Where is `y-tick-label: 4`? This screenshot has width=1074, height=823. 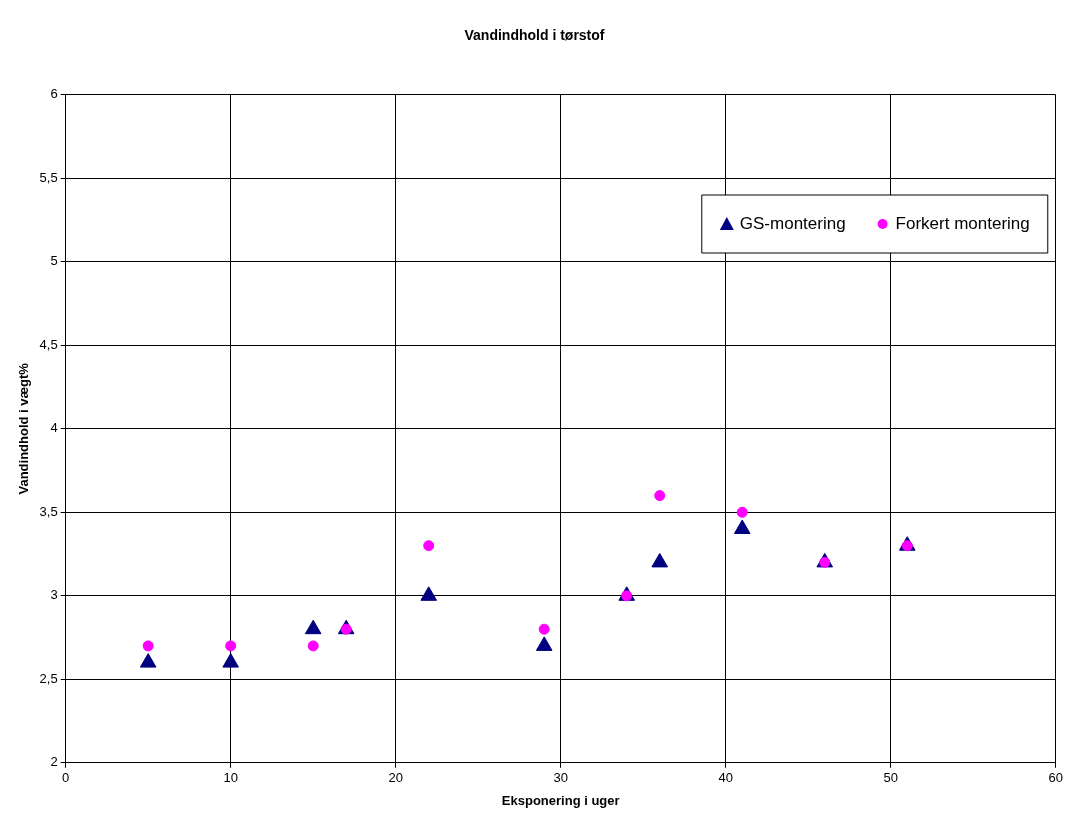
y-tick-label: 4 is located at coordinates (54, 428).